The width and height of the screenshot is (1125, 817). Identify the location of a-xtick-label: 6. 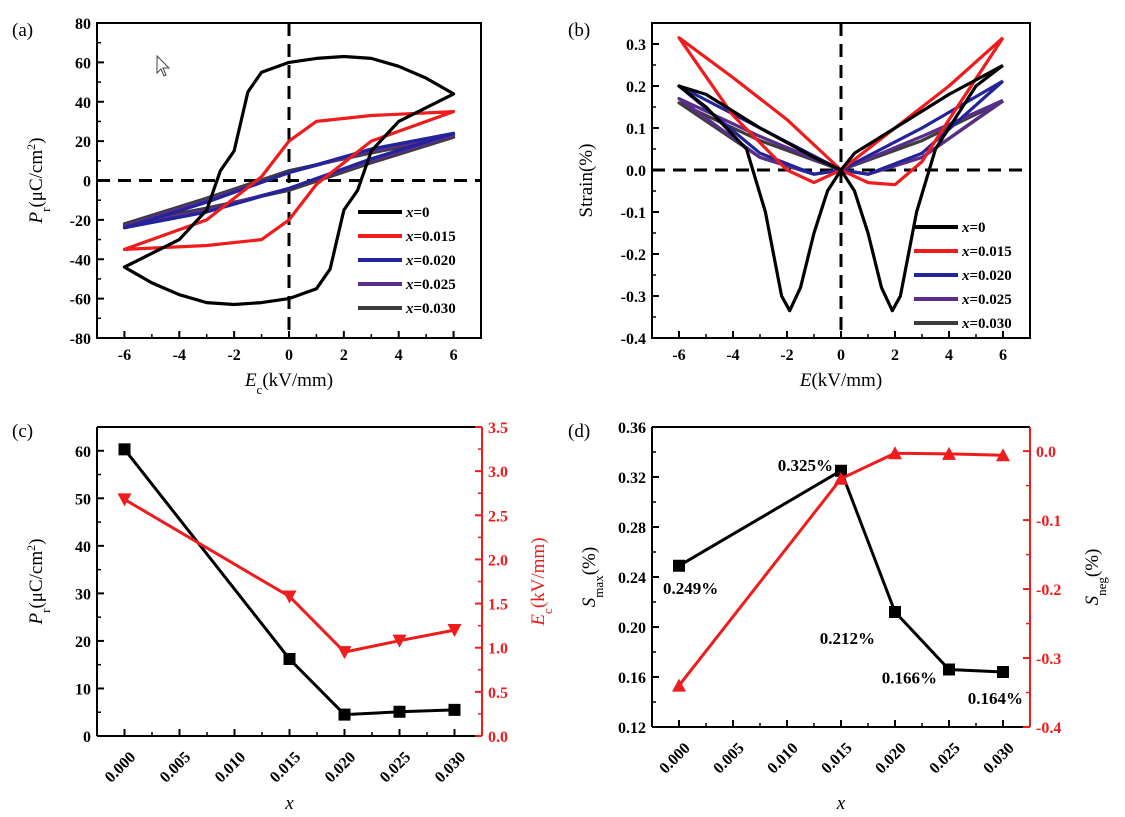
(454, 355).